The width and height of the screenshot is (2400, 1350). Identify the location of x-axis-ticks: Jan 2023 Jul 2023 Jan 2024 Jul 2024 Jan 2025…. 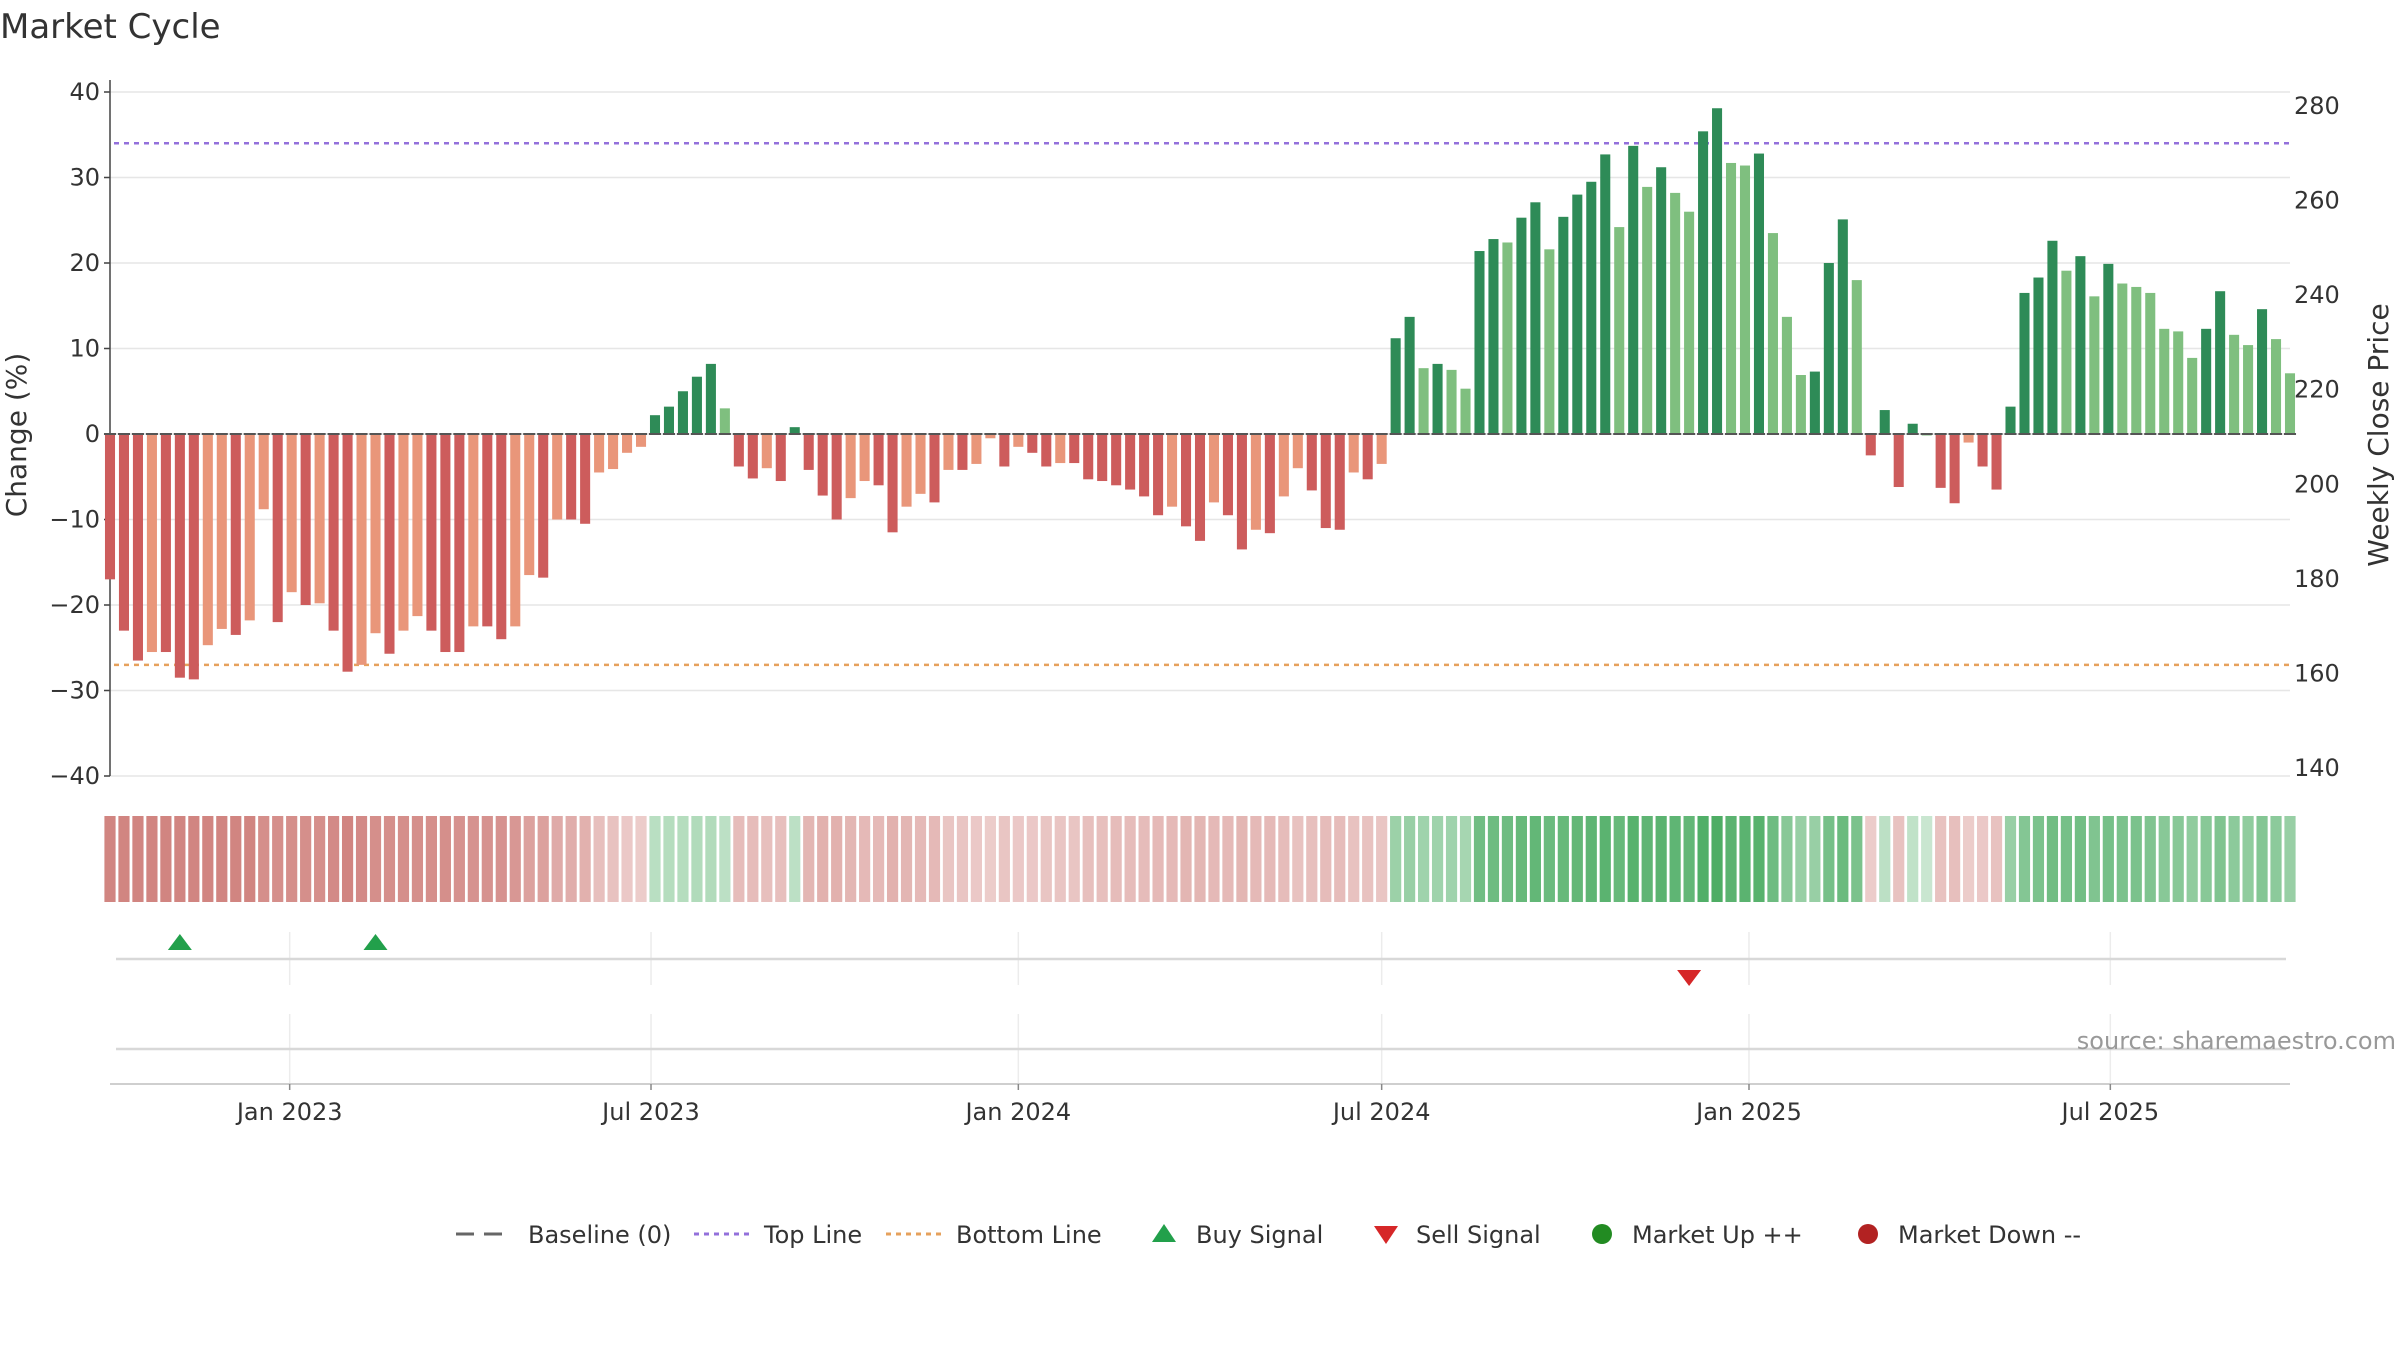
(1197, 1105).